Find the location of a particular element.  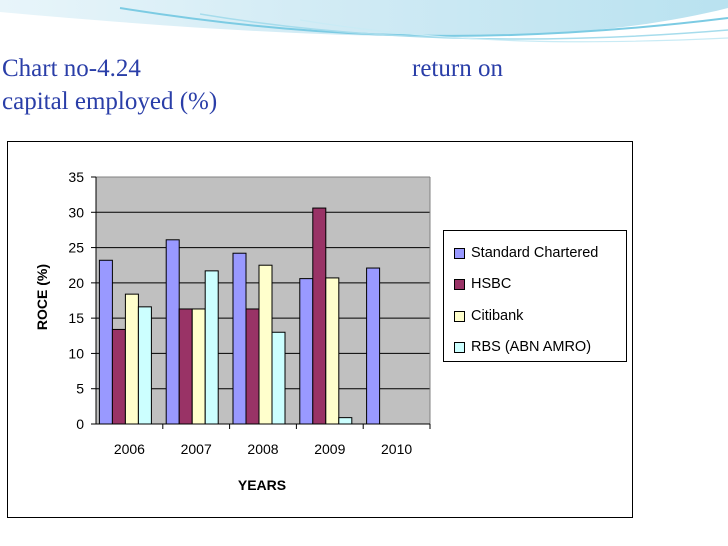

legend-item-standard-chartered: Standard Chartered is located at coordinates (526, 253).